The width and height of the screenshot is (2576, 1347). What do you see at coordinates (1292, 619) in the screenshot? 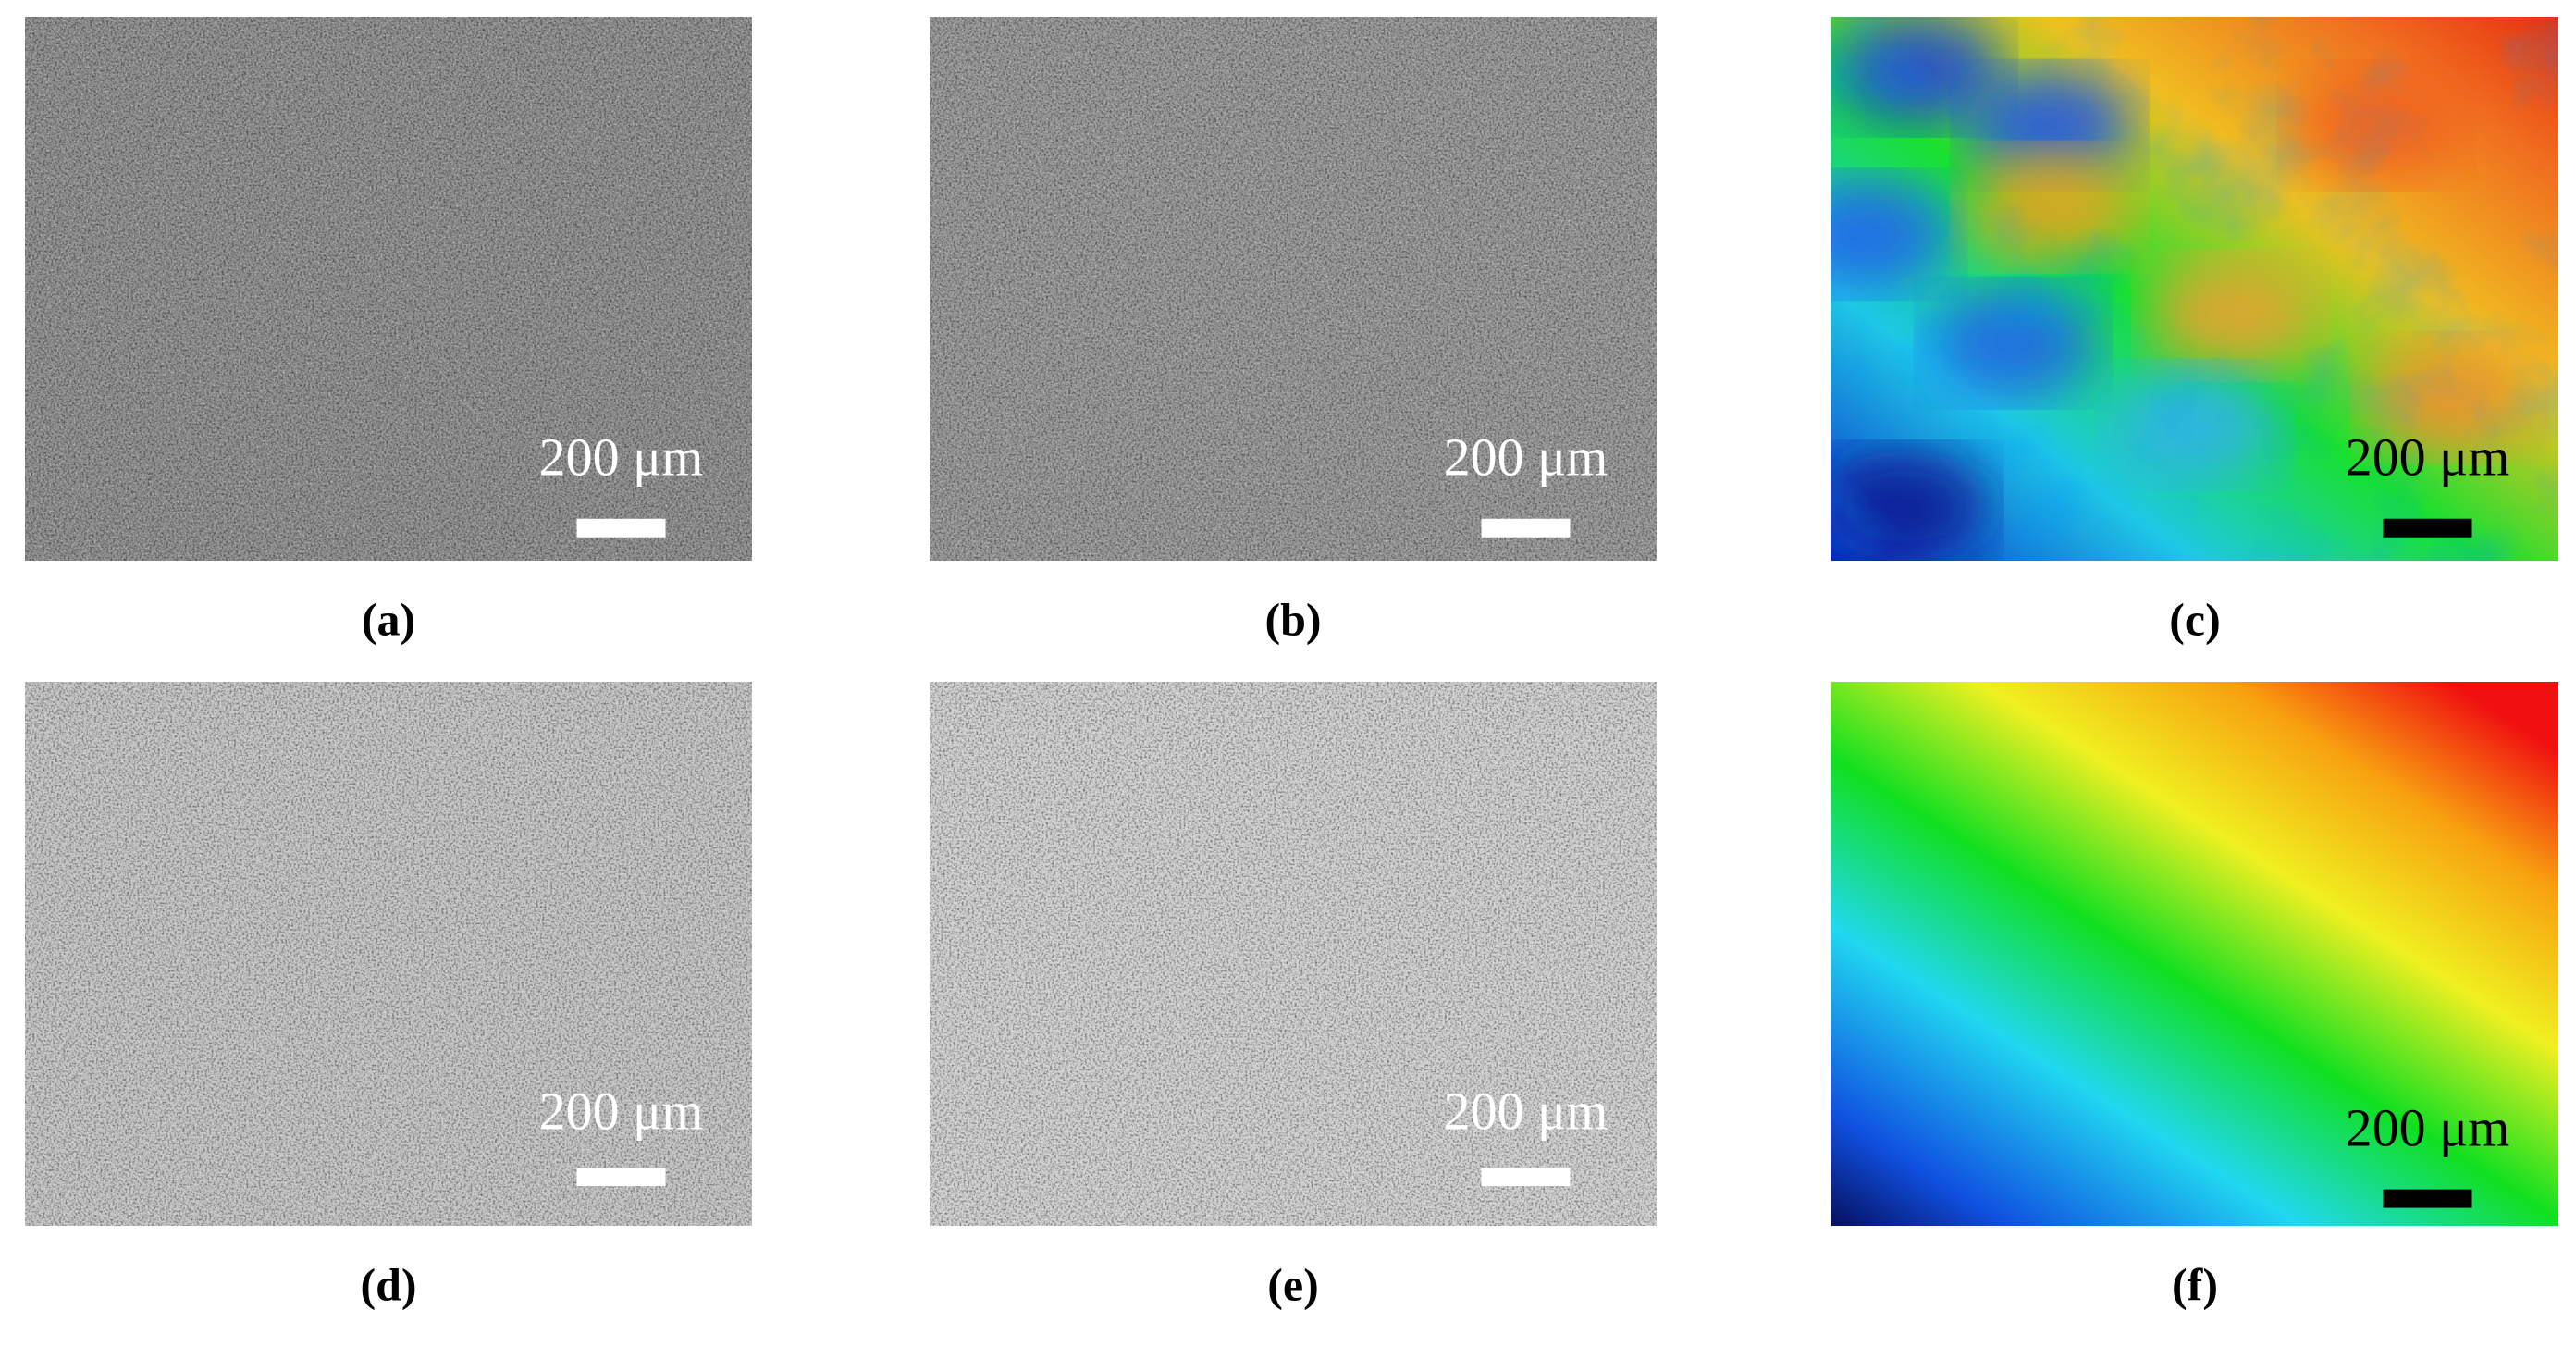
I see `panel-caption: (b)` at bounding box center [1292, 619].